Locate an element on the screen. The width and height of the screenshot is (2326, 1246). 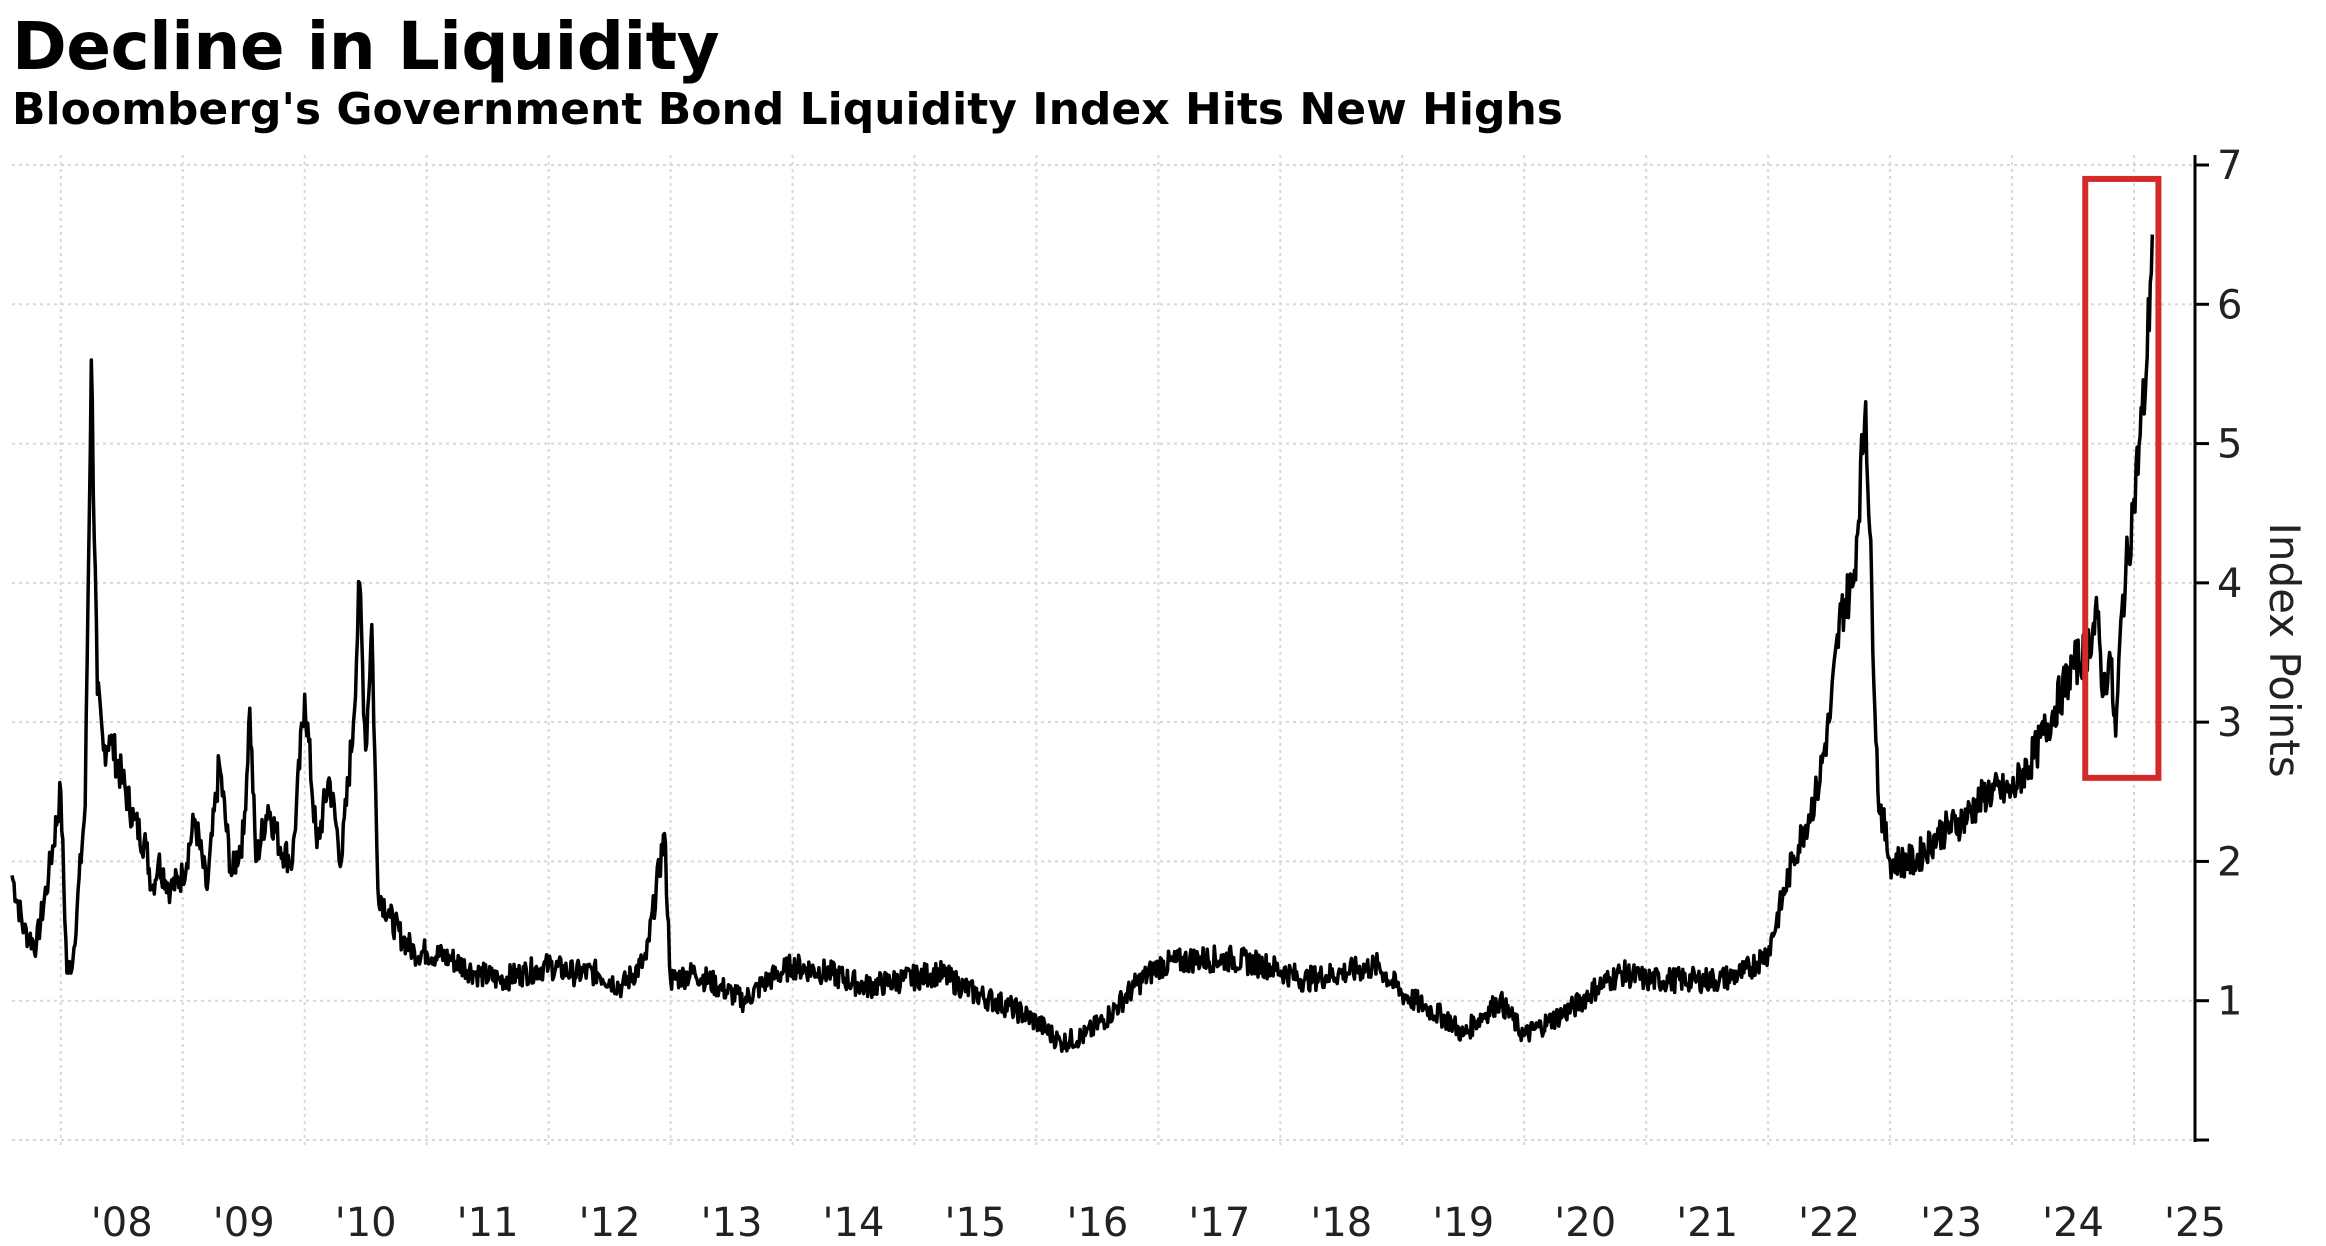
x-tick-label: '16 is located at coordinates (1097, 1223).